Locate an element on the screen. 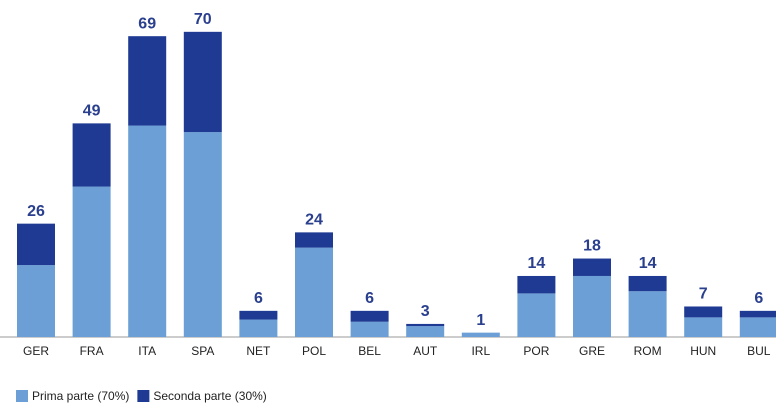 This screenshot has height=405, width=776. x-tick-label: FRA is located at coordinates (92, 351).